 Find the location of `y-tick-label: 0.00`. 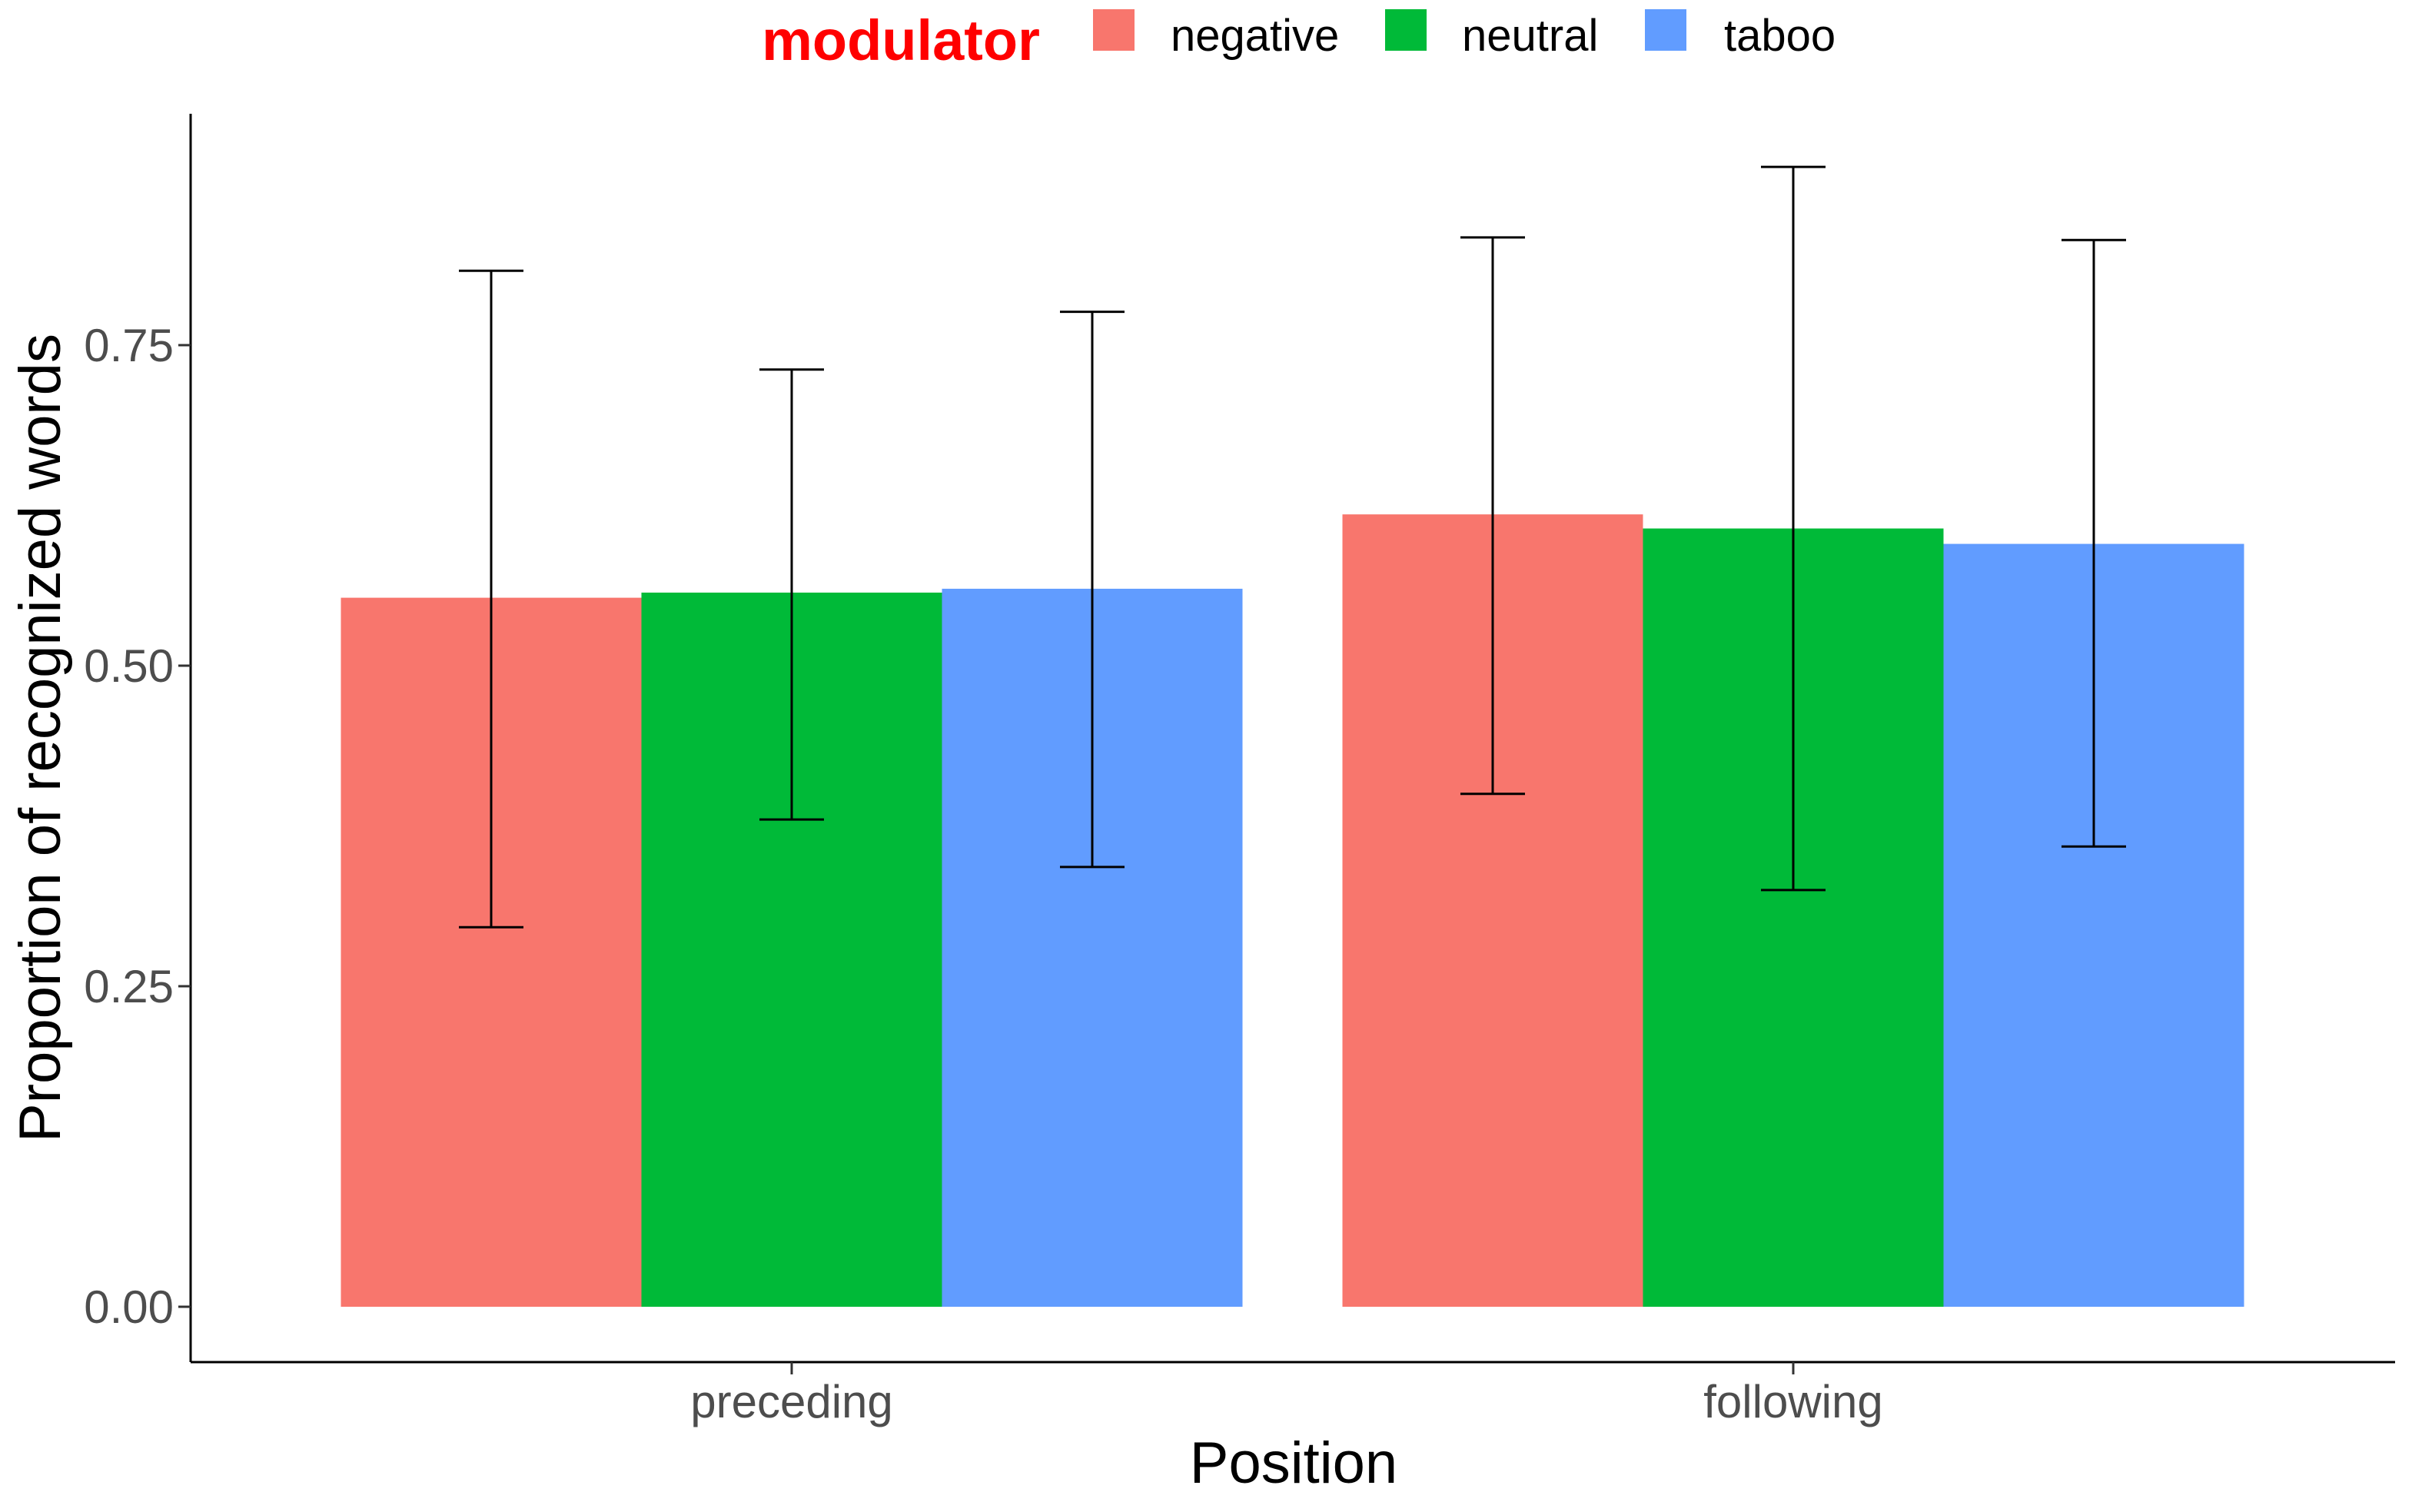

y-tick-label: 0.00 is located at coordinates (129, 1307).